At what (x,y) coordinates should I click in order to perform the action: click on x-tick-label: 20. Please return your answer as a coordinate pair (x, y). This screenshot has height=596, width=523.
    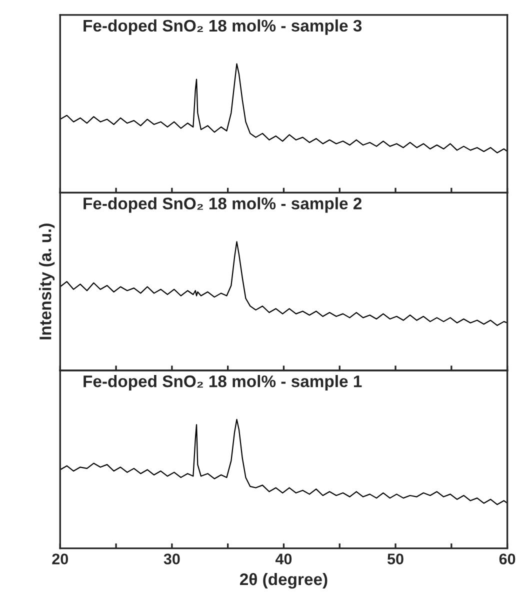
    Looking at the image, I should click on (60, 559).